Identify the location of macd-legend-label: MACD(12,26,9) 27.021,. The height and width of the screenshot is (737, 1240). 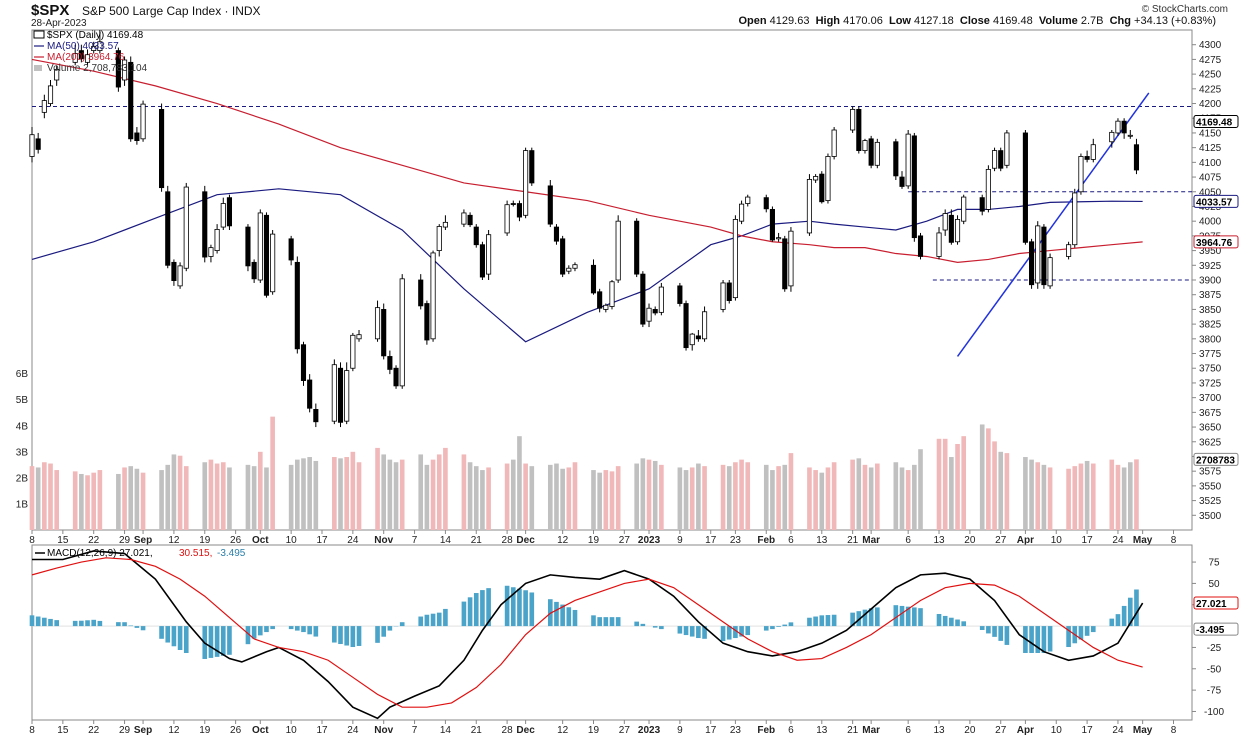
(100, 553).